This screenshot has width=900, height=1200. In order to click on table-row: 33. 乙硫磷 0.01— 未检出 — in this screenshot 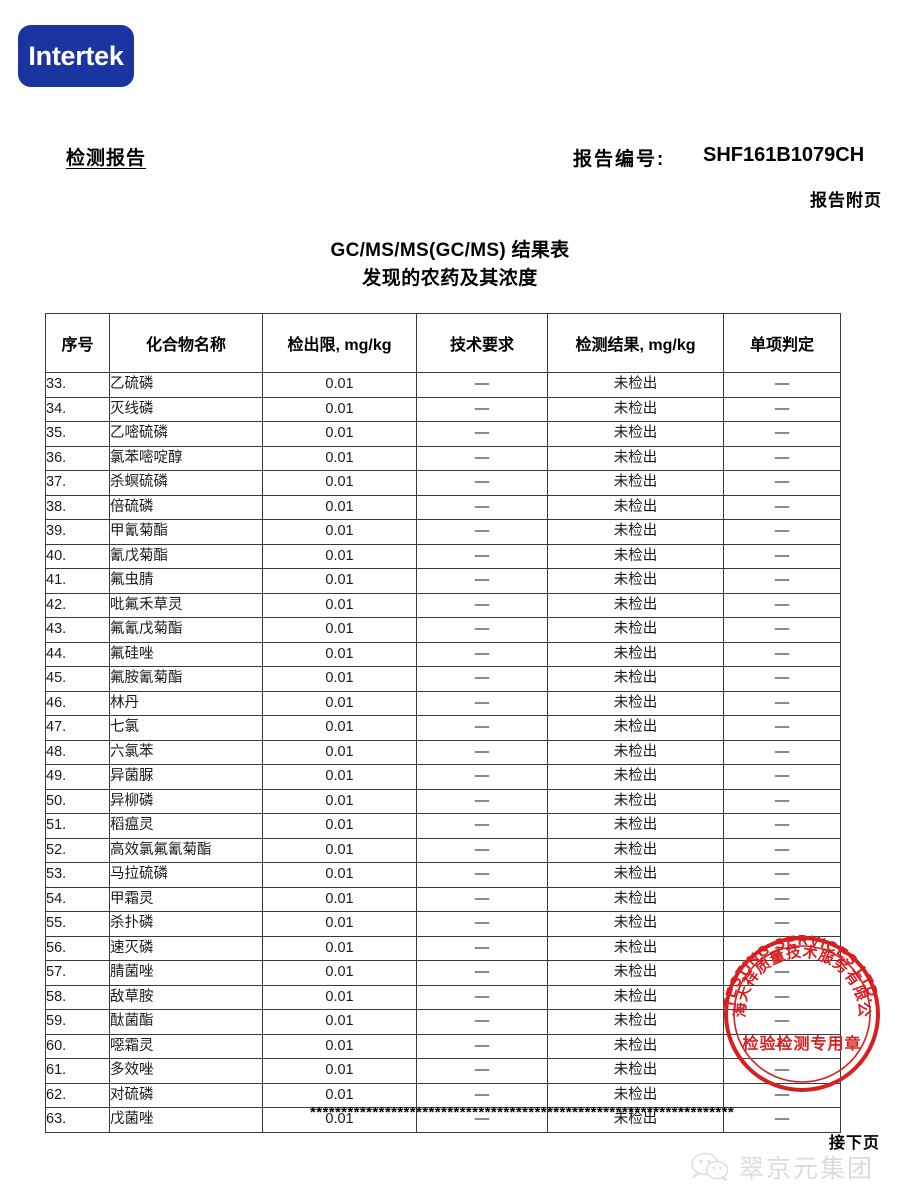, I will do `click(443, 385)`.